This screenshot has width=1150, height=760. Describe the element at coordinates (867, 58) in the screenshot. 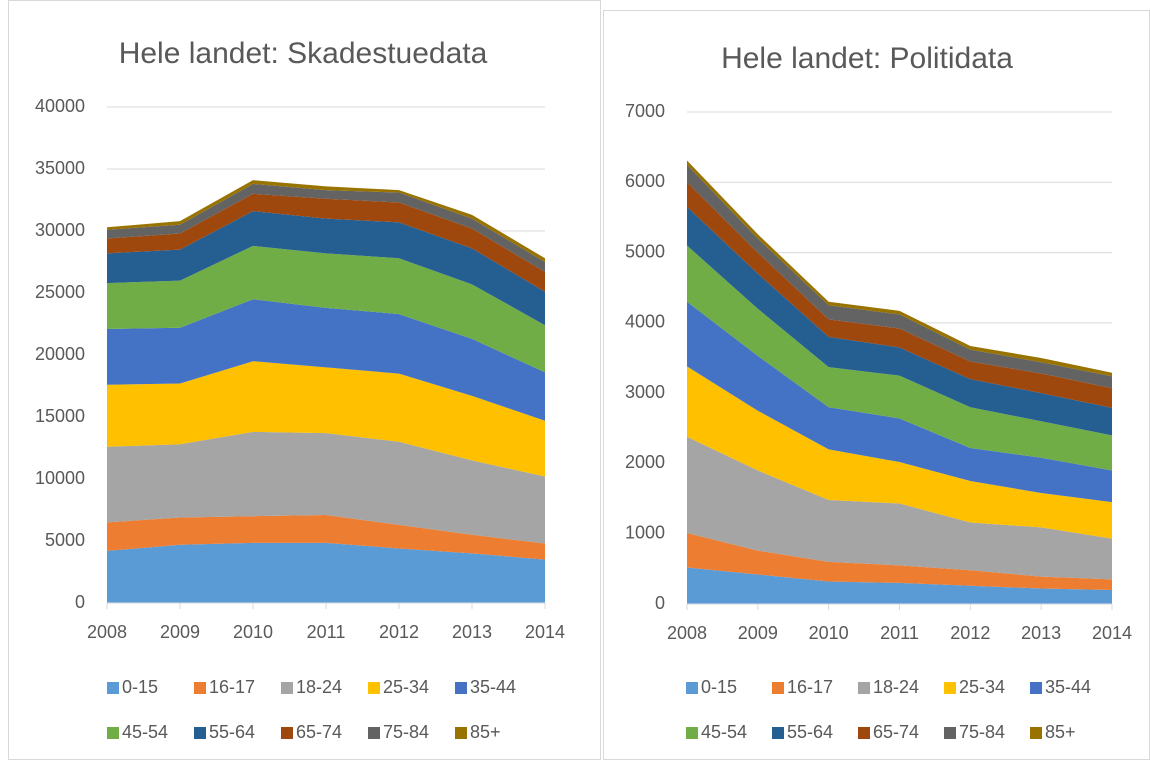

I see `chart-title: Hele landet: Politidata` at that location.